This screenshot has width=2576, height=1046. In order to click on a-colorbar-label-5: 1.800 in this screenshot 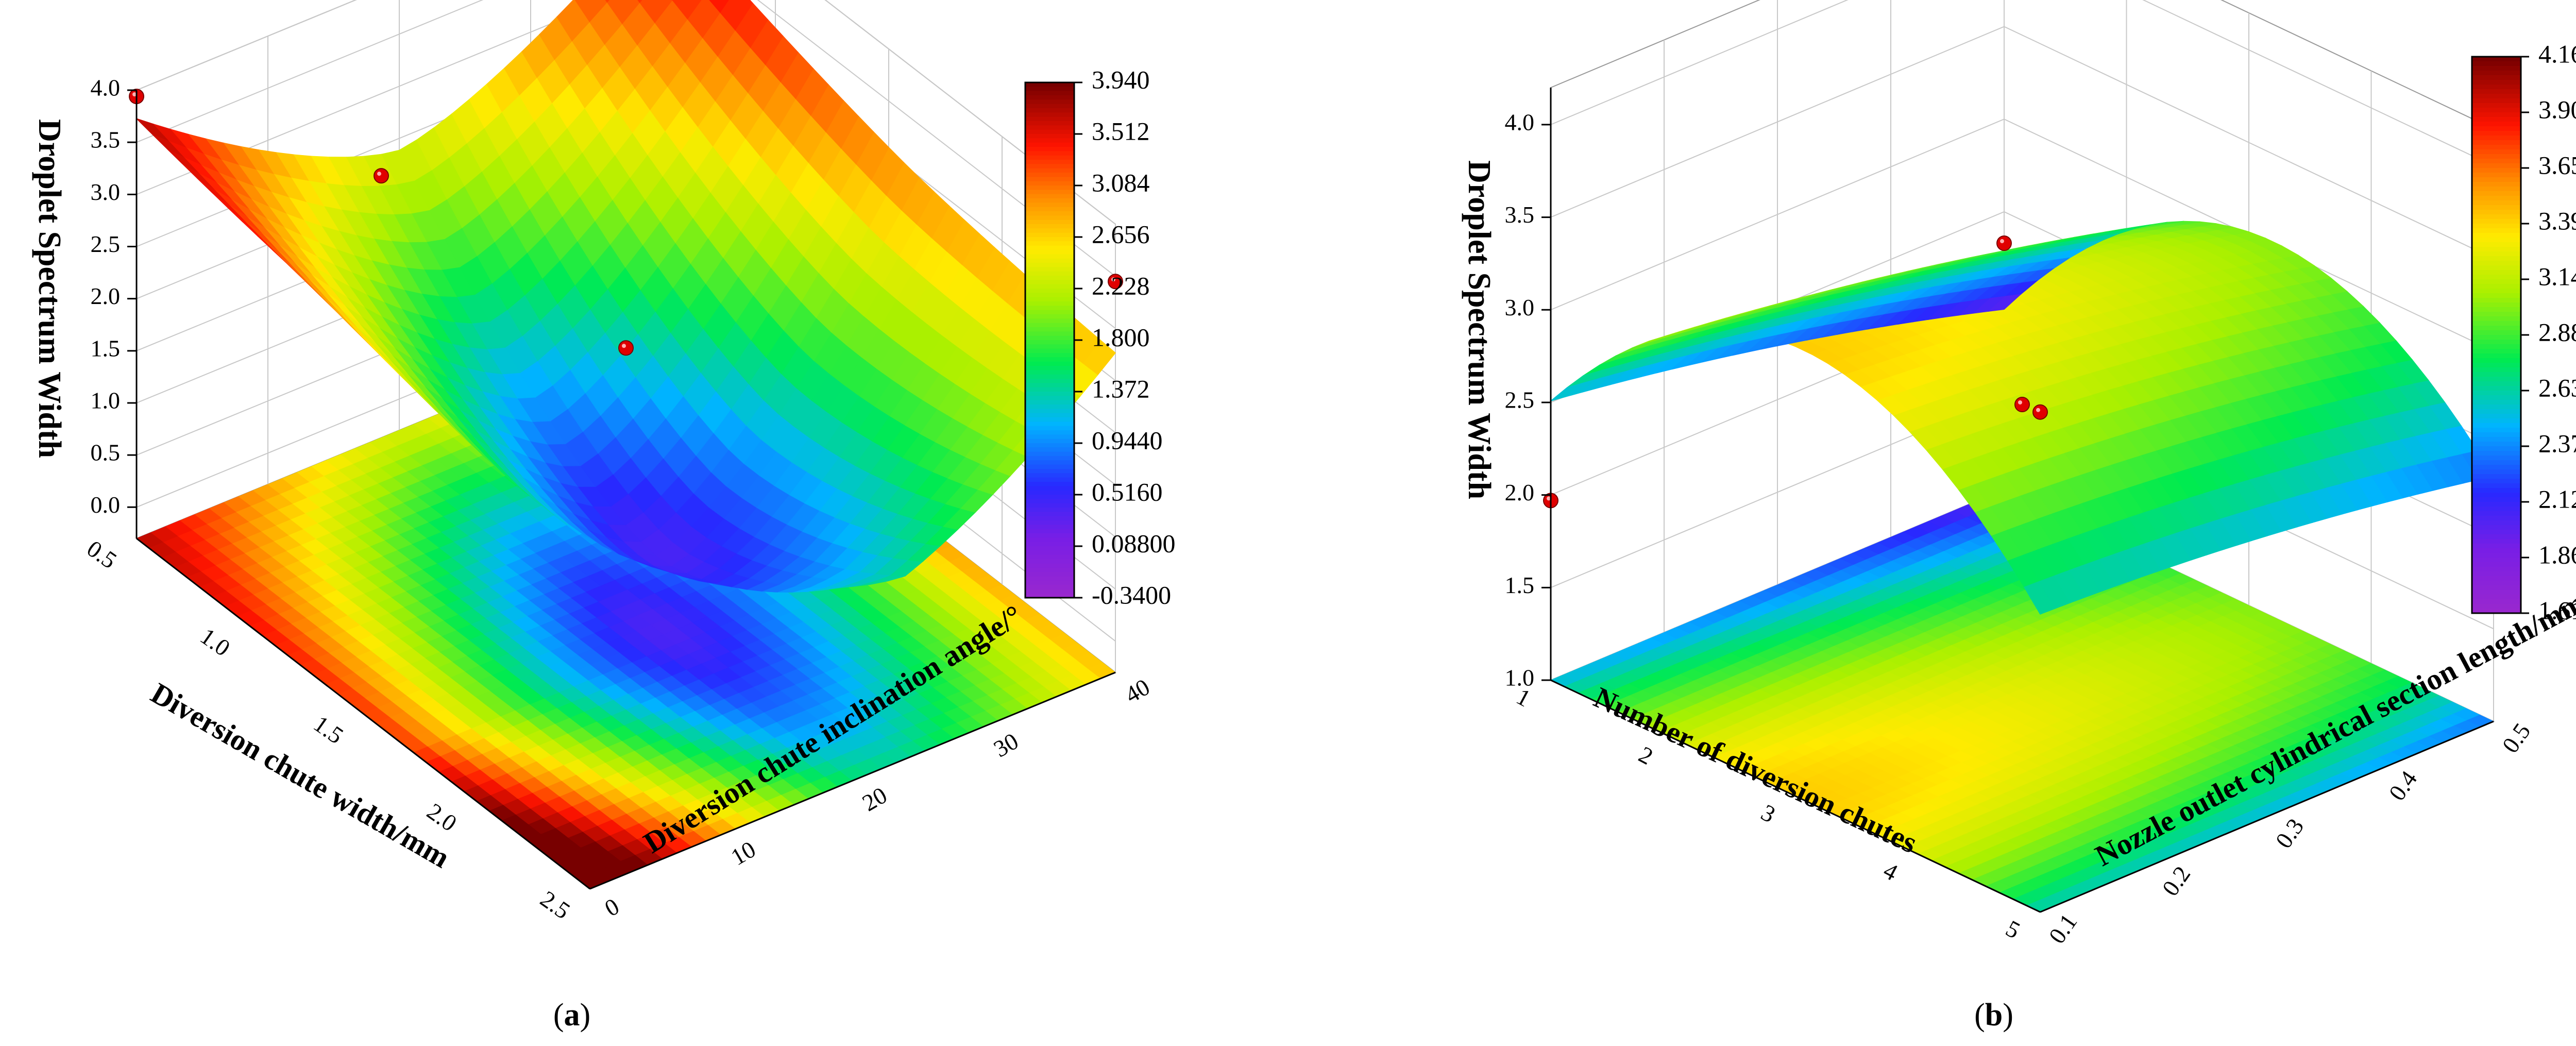, I will do `click(1121, 337)`.